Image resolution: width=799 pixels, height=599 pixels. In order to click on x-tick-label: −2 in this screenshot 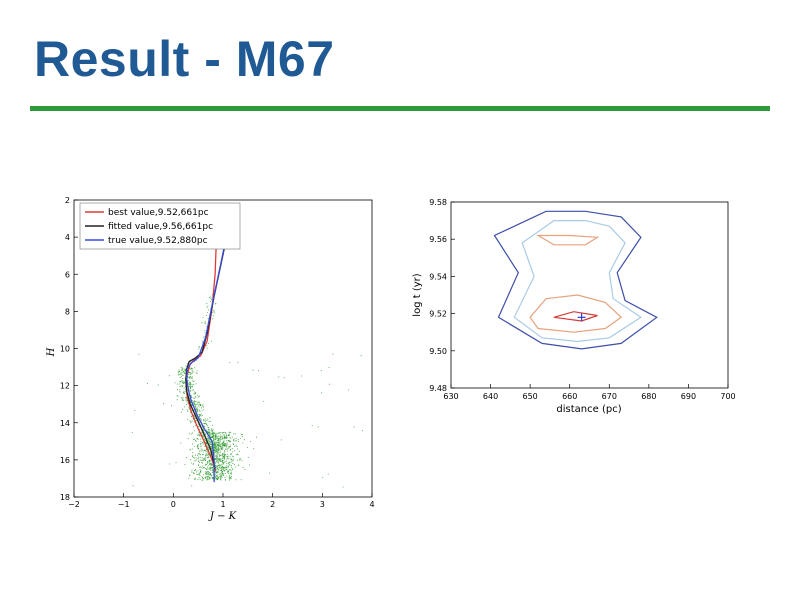, I will do `click(74, 504)`.